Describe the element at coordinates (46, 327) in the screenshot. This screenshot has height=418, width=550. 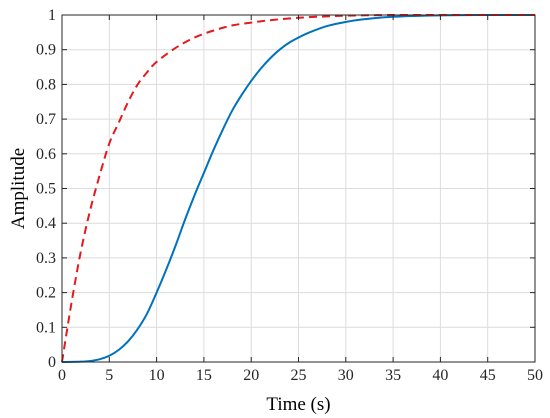
I see `y-tick-label: 0.1` at that location.